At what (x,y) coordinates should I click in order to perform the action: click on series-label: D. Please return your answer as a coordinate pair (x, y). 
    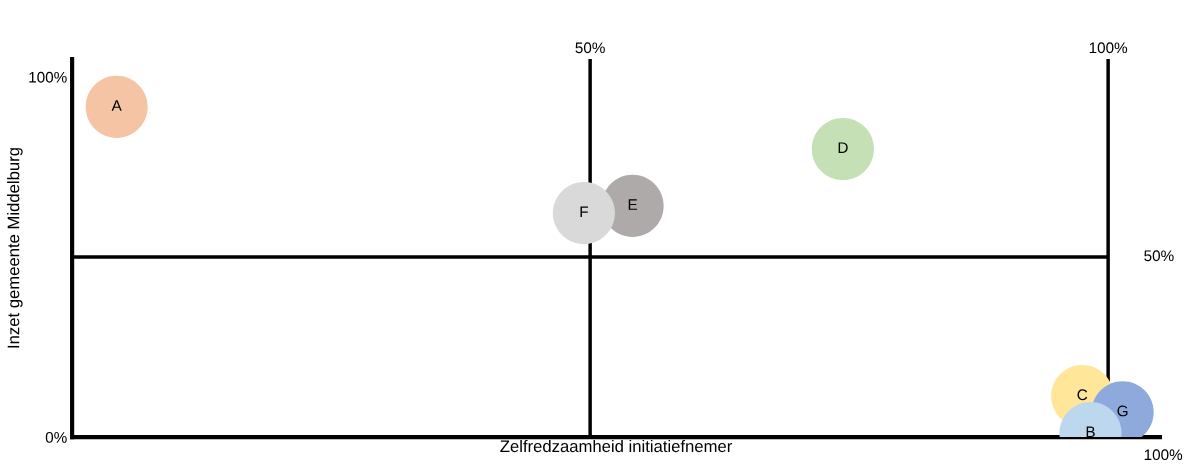
    Looking at the image, I should click on (843, 147).